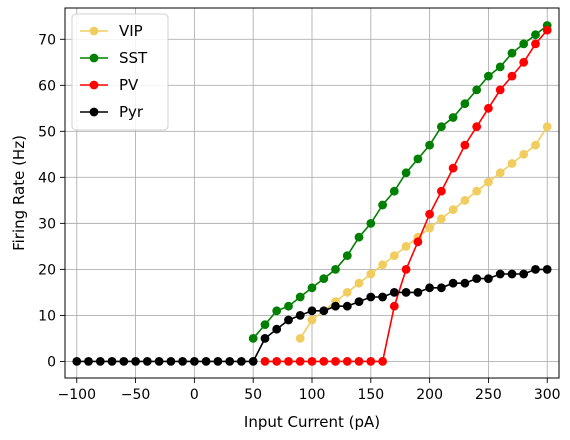  Describe the element at coordinates (429, 395) in the screenshot. I see `x-tick-label: 200` at that location.